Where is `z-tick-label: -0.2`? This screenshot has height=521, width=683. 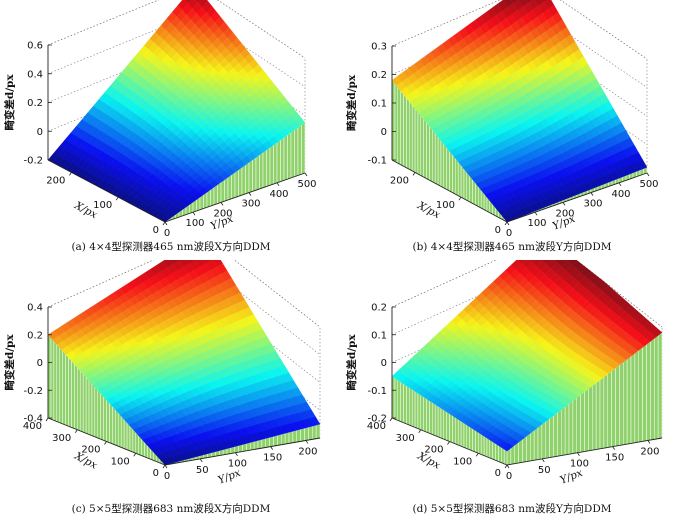 z-tick-label: -0.2 is located at coordinates (33, 391).